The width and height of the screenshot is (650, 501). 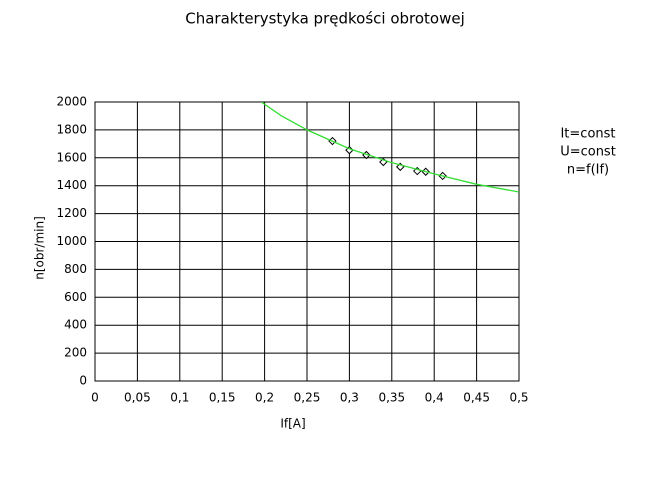 What do you see at coordinates (518, 398) in the screenshot?
I see `x-tick-label: 0,5` at bounding box center [518, 398].